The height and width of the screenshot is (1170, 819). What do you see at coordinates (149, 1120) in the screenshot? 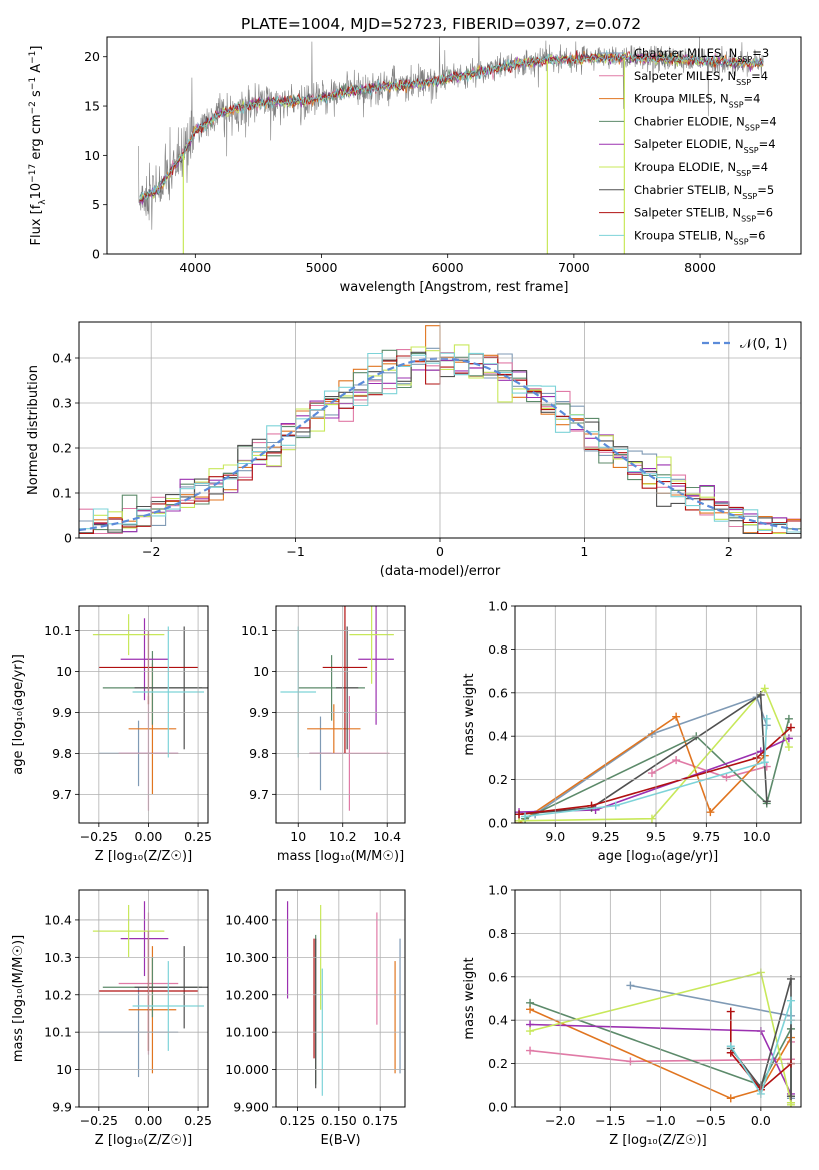
I see `x-tick-label: 0.00` at bounding box center [149, 1120].